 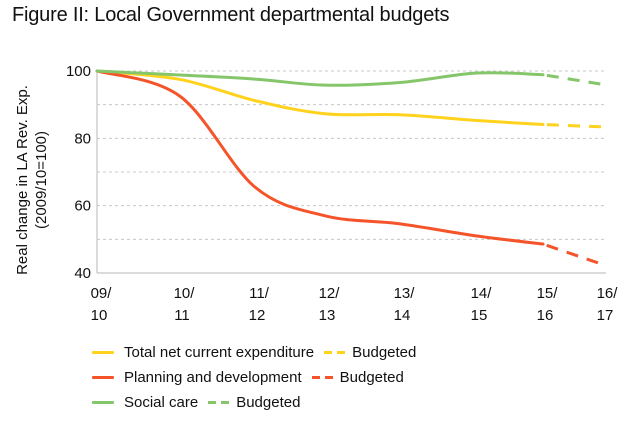 What do you see at coordinates (185, 304) in the screenshot?
I see `x-tick-label: 10/11` at bounding box center [185, 304].